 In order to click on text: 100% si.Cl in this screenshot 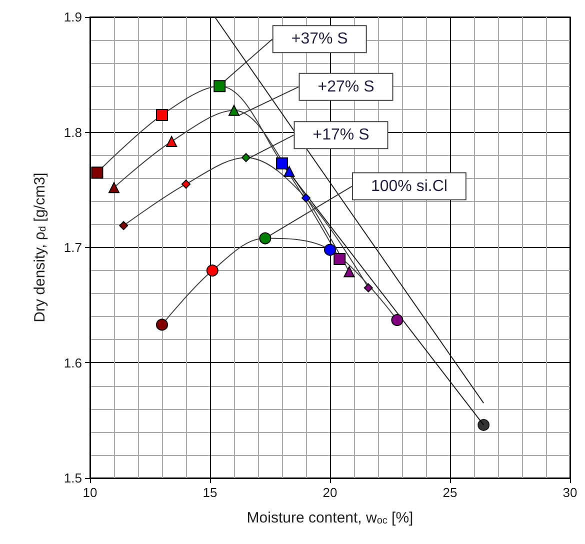, I will do `click(409, 186)`.